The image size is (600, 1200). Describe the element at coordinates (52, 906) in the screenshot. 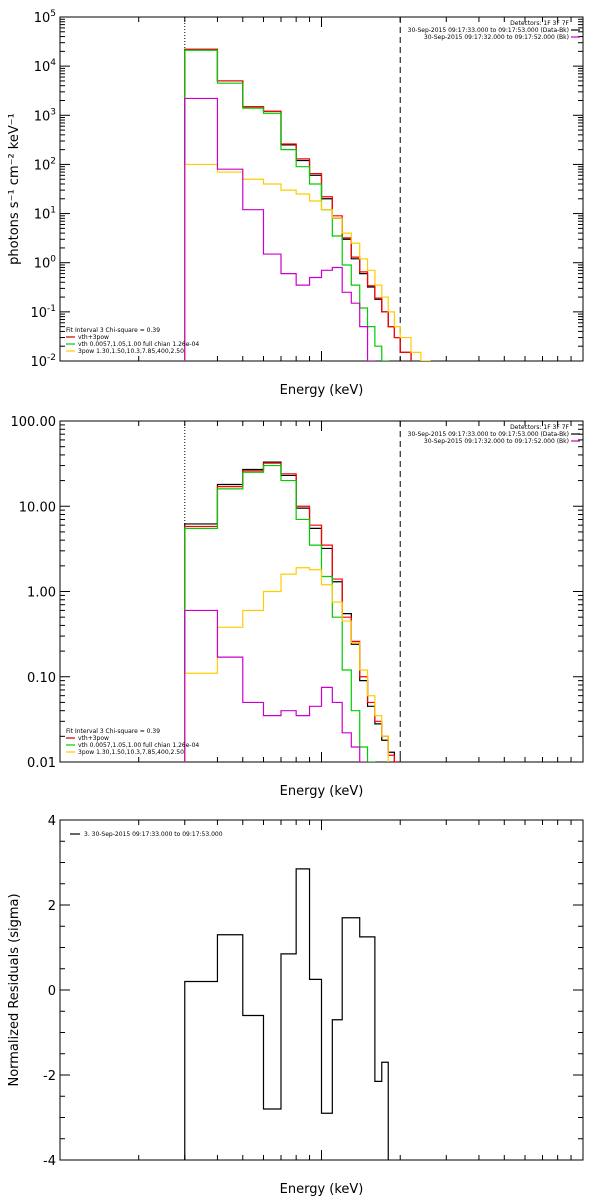

I see `y-tick-label: 2` at that location.